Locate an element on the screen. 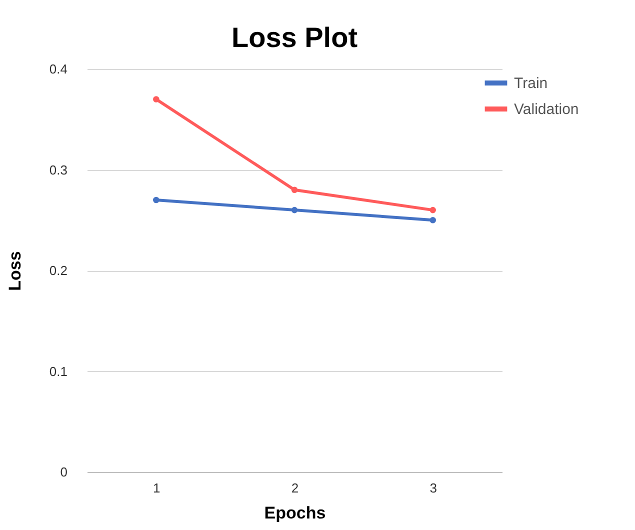  y-tick-label: 0.4 is located at coordinates (58, 69).